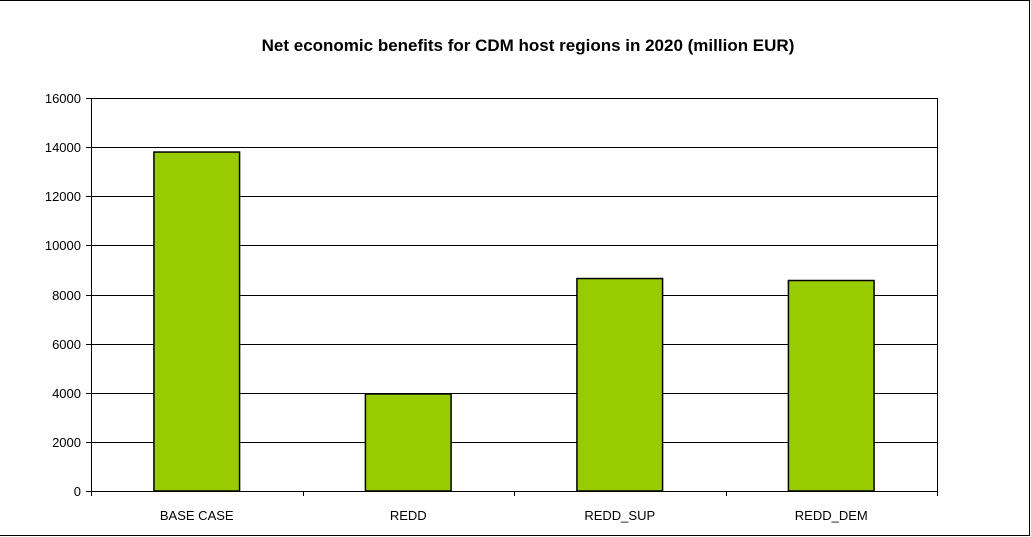 This screenshot has width=1031, height=537. I want to click on y-tick-label: 4000, so click(66, 393).